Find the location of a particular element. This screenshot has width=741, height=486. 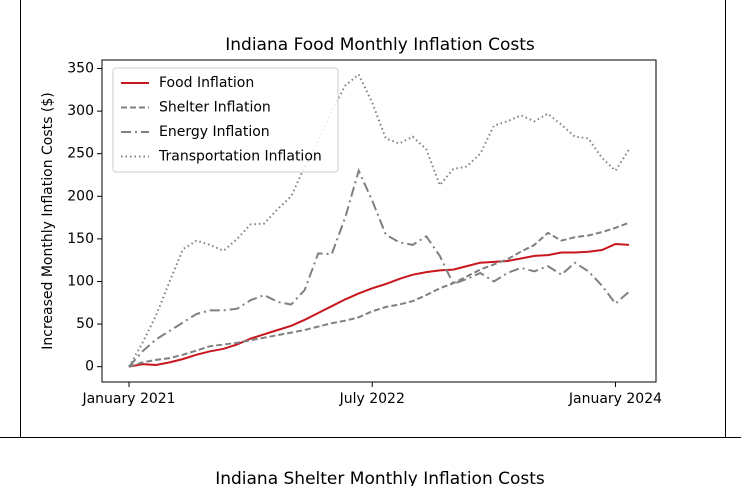

legend-label: Shelter Inflation is located at coordinates (215, 108).